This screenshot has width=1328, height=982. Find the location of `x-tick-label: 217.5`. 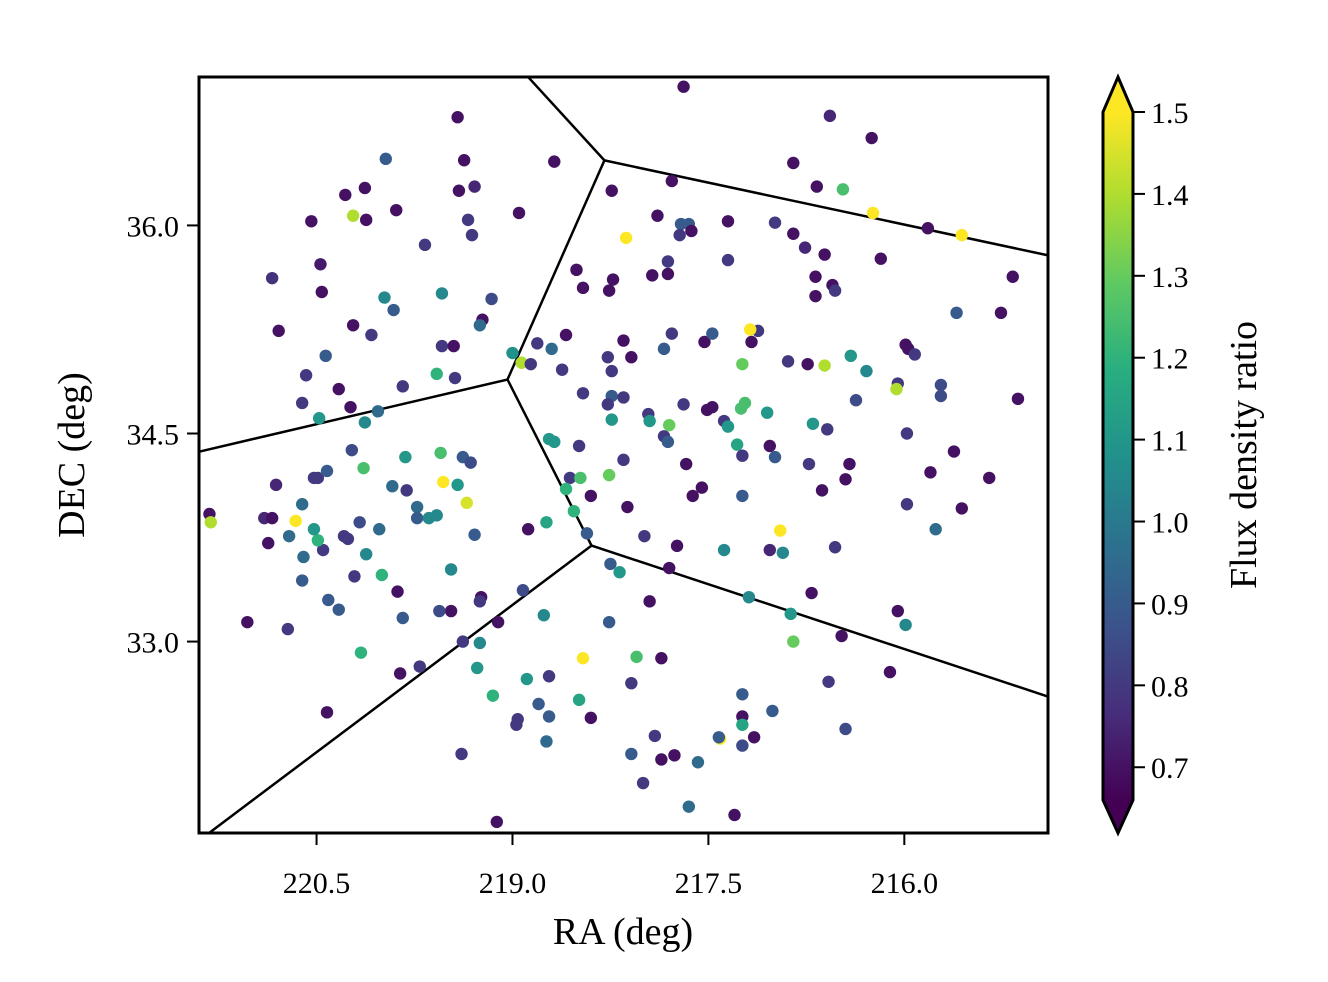

x-tick-label: 217.5 is located at coordinates (709, 883).